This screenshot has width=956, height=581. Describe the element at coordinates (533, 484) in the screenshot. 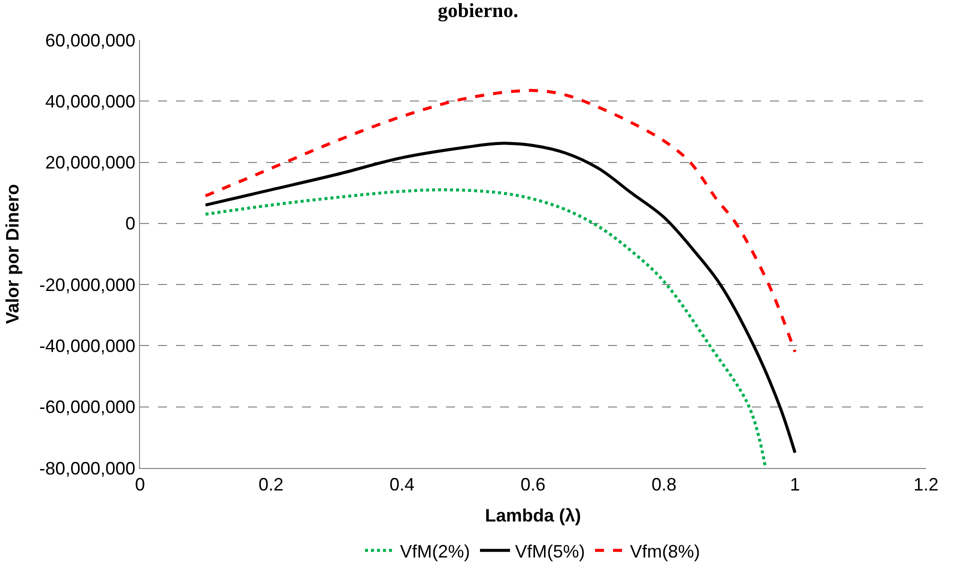

I see `x-tick-label: 0.6` at that location.